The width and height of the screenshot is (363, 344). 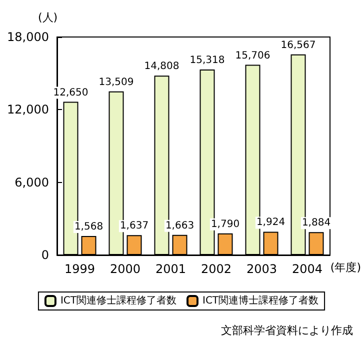 I want to click on legend-label: ICT関連博士課程修了者数, so click(x=260, y=300).